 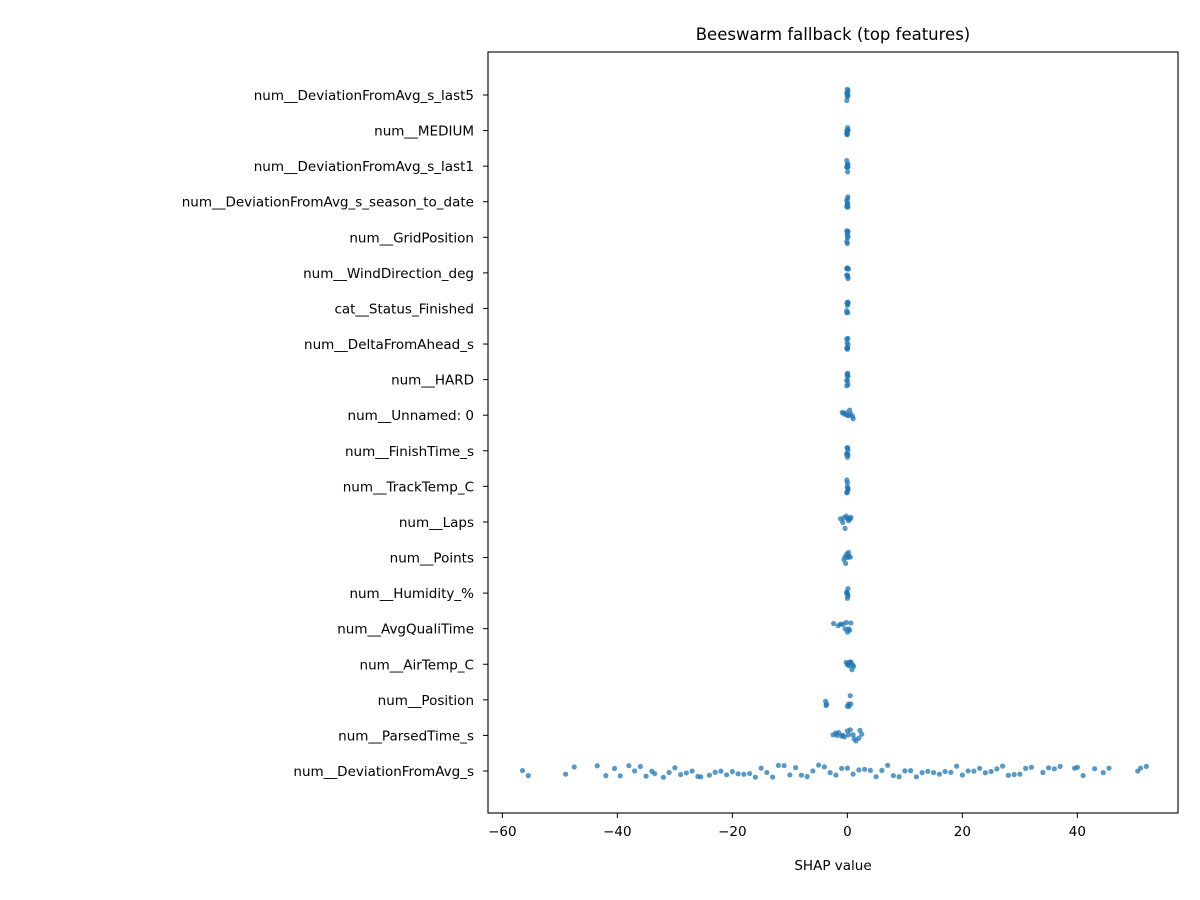 I want to click on y-tick-label: num__Unnamed: 0, so click(x=411, y=416).